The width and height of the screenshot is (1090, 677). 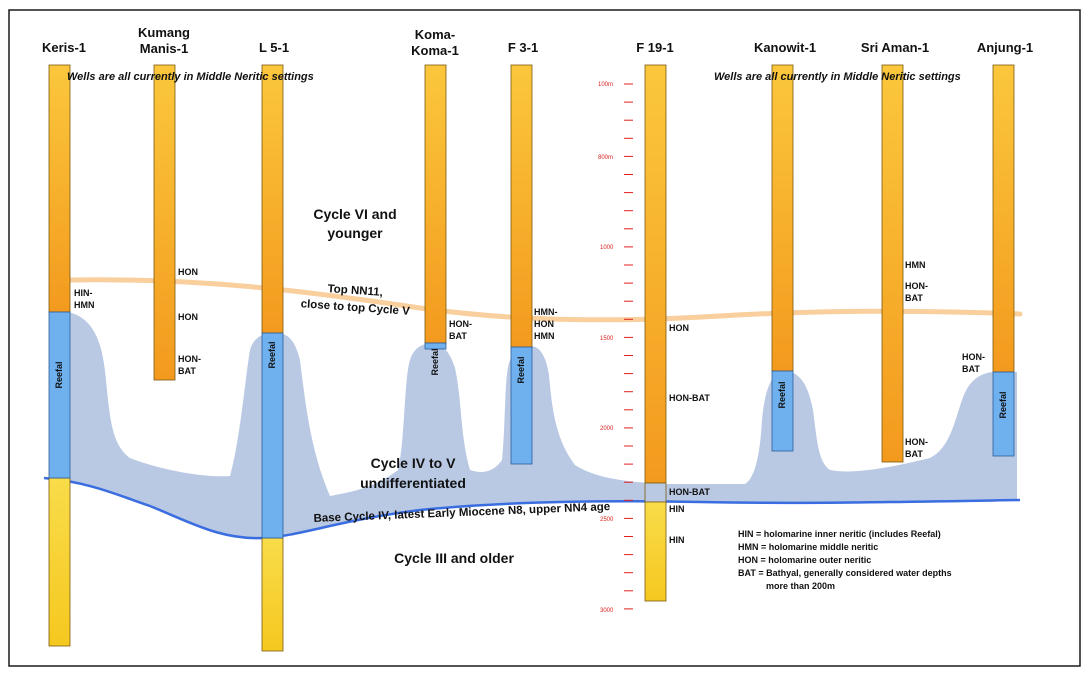 I want to click on well-anjung-1: Reefal, so click(x=1003, y=260).